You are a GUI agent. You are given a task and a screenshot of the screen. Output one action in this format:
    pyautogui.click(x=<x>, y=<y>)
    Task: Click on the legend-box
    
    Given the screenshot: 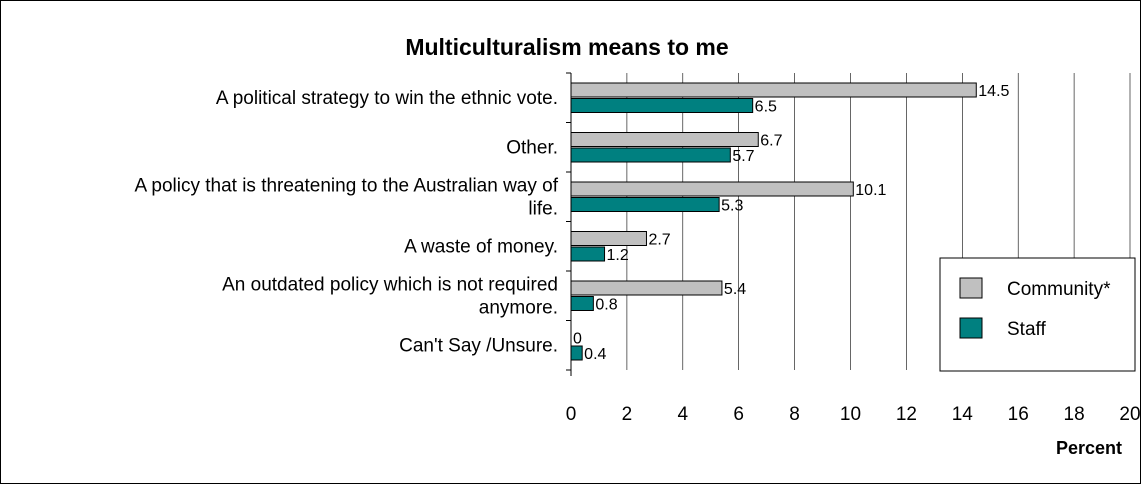 What is the action you would take?
    pyautogui.click(x=1037, y=314)
    